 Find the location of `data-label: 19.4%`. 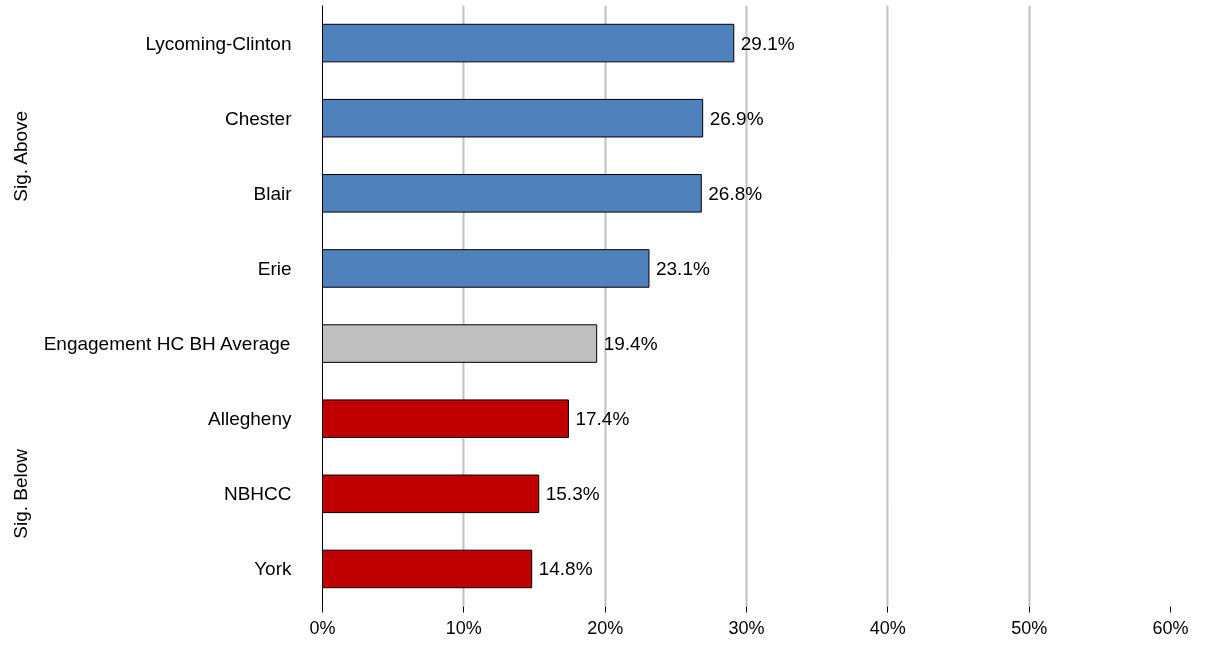

data-label: 19.4% is located at coordinates (630, 344).